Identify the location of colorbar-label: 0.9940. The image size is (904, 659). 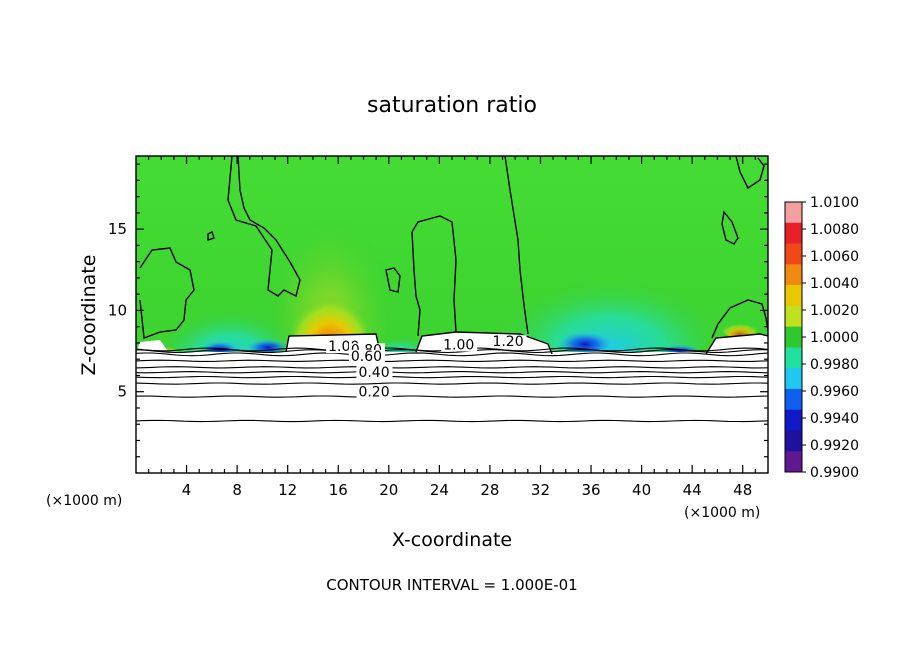
(834, 419).